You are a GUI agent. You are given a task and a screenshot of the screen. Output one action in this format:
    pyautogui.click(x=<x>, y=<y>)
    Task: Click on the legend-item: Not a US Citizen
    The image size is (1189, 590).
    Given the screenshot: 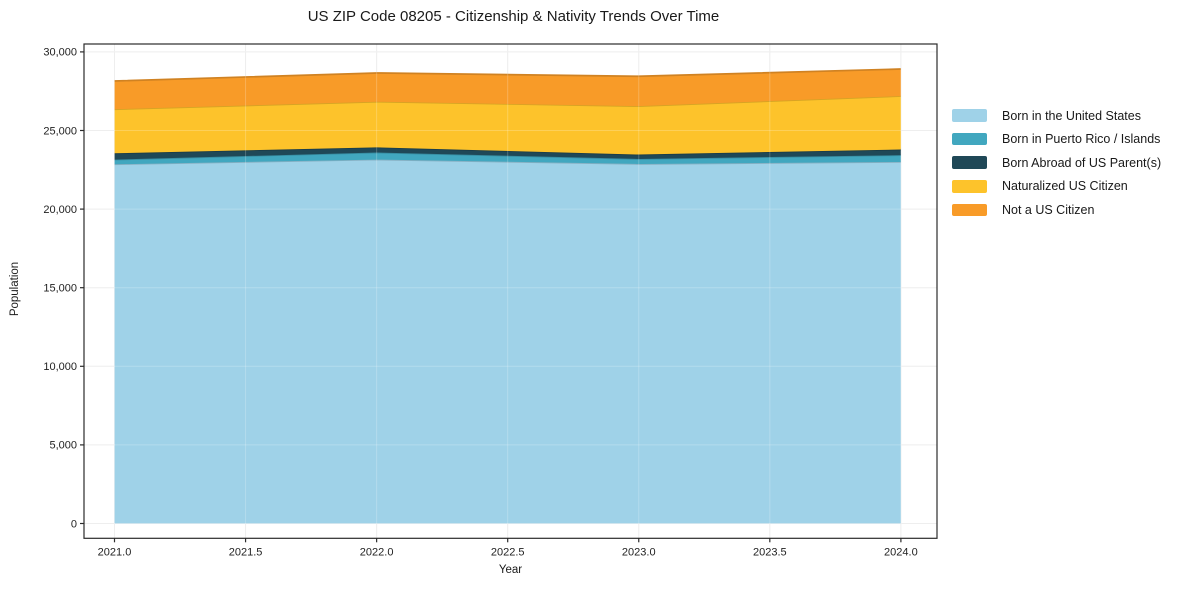 What is the action you would take?
    pyautogui.click(x=1056, y=209)
    